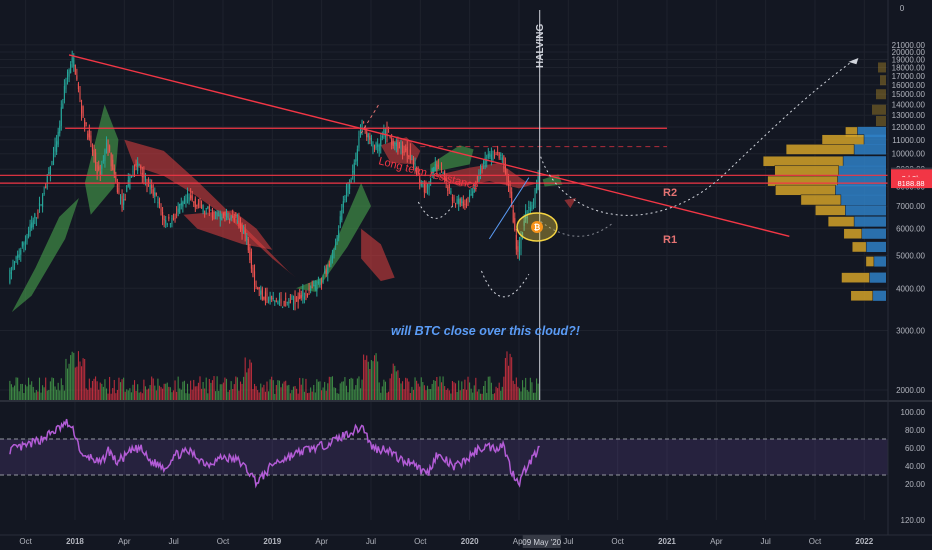 The image size is (932, 550). Describe the element at coordinates (228, 230) in the screenshot. I see `cloud-segment` at that location.